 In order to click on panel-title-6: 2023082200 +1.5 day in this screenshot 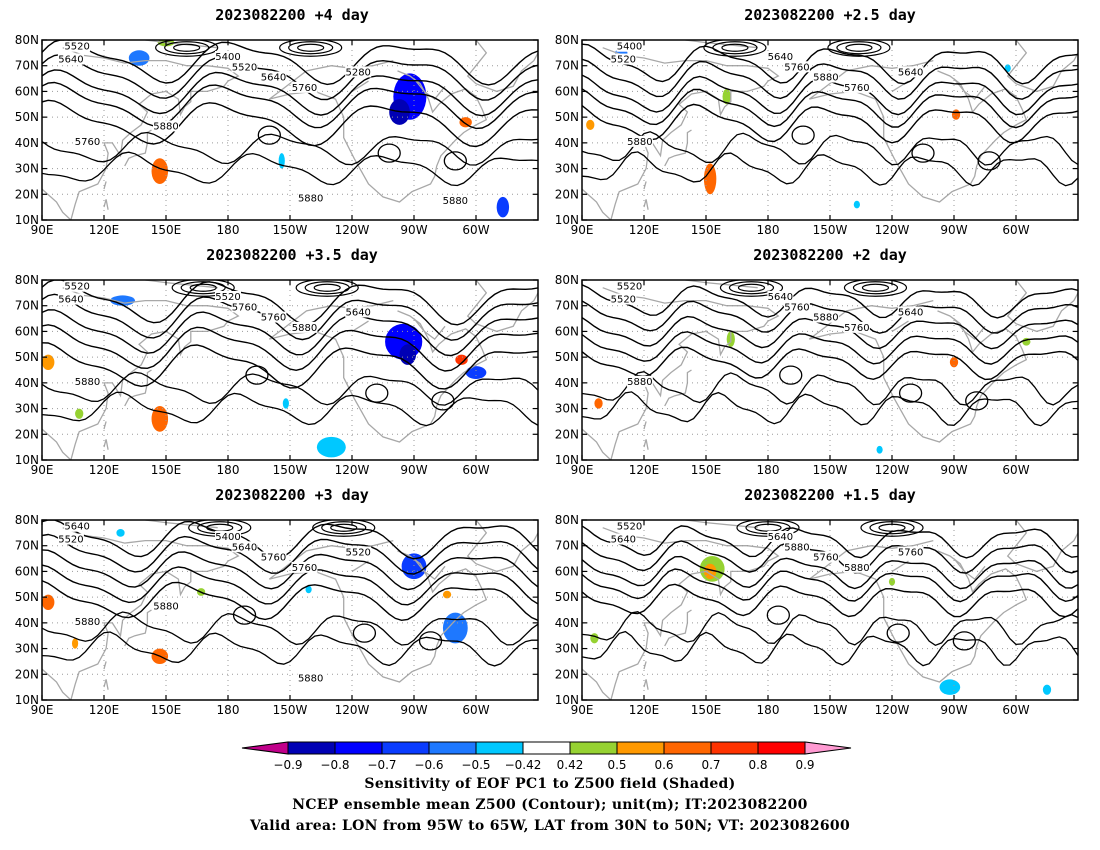, I will do `click(830, 495)`.